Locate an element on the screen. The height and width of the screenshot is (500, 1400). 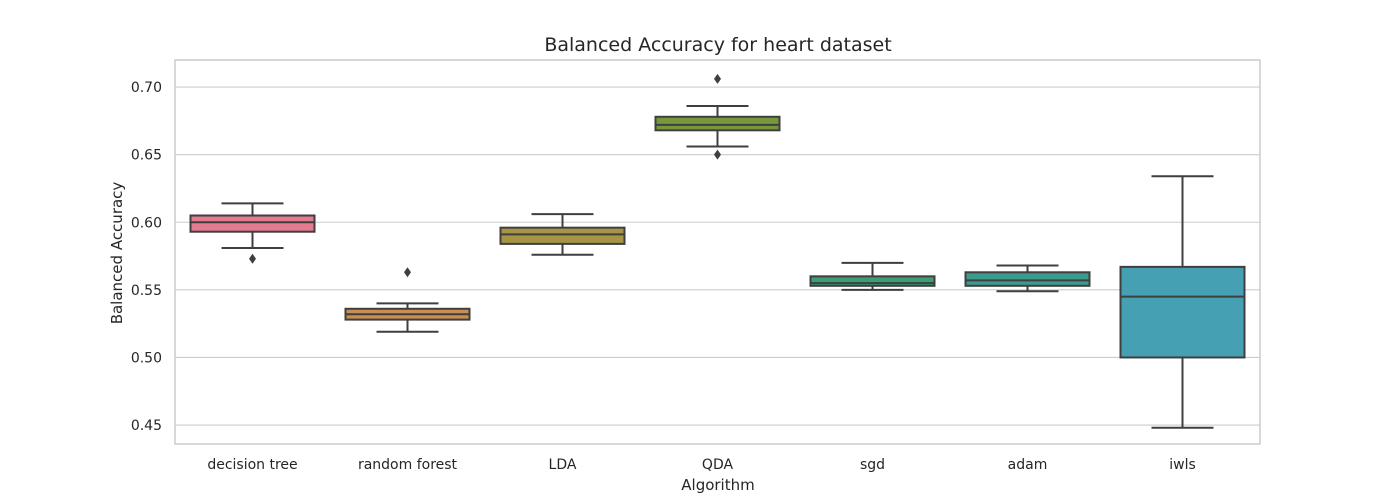
x-tick-label: random forest is located at coordinates (408, 465).